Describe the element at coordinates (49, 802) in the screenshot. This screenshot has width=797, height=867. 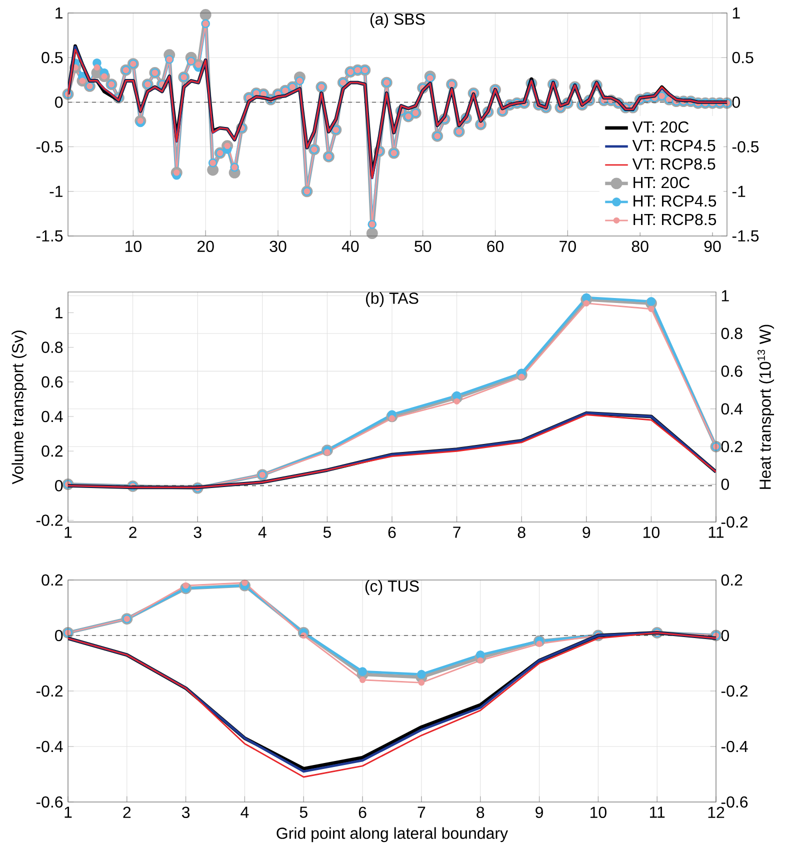
I see `y-tick-label: -0.6` at that location.